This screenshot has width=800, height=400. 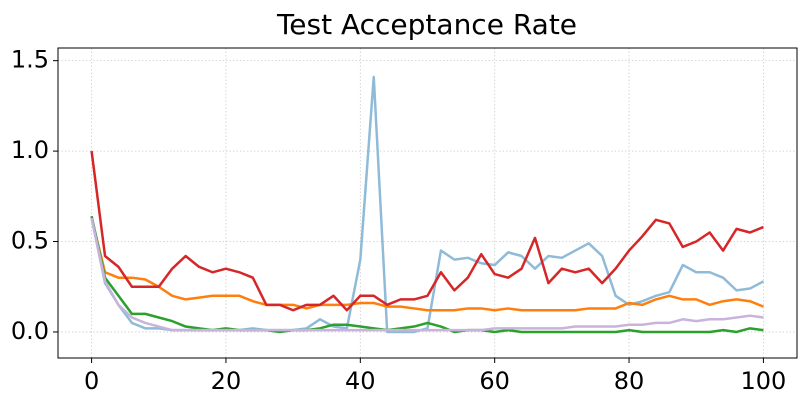 What do you see at coordinates (226, 381) in the screenshot?
I see `x-tick-label: 20` at bounding box center [226, 381].